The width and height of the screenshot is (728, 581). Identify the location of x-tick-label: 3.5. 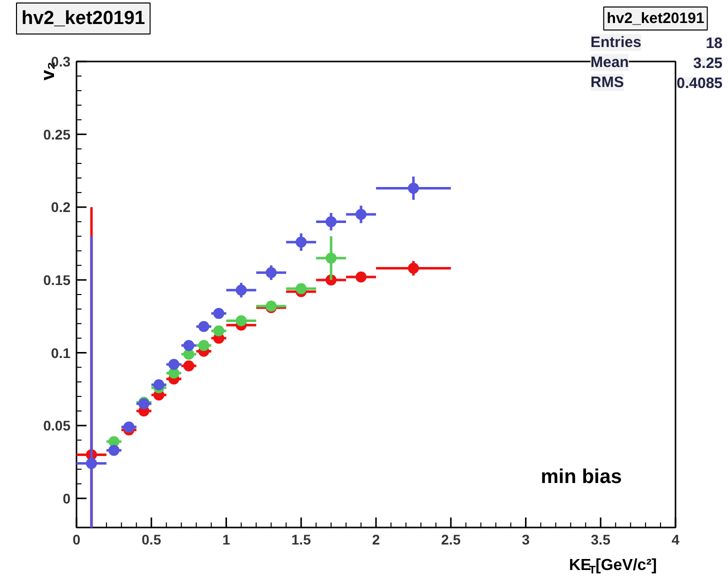
(600, 540).